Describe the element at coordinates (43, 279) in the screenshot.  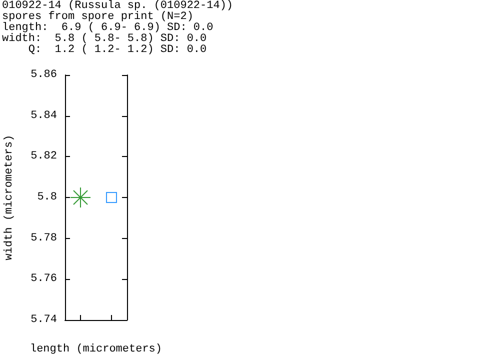
I see `y-tick-label: 5.76` at that location.